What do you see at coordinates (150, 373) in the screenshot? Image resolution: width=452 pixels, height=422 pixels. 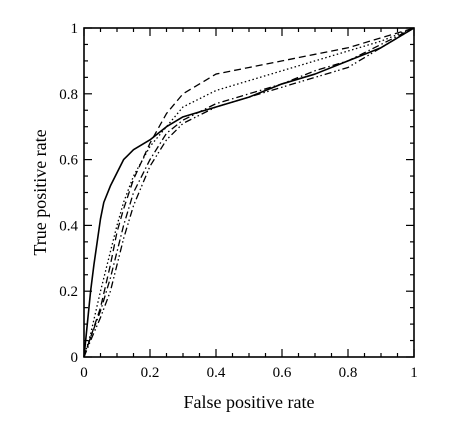 I see `x-tick-label: 0.2` at bounding box center [150, 373].